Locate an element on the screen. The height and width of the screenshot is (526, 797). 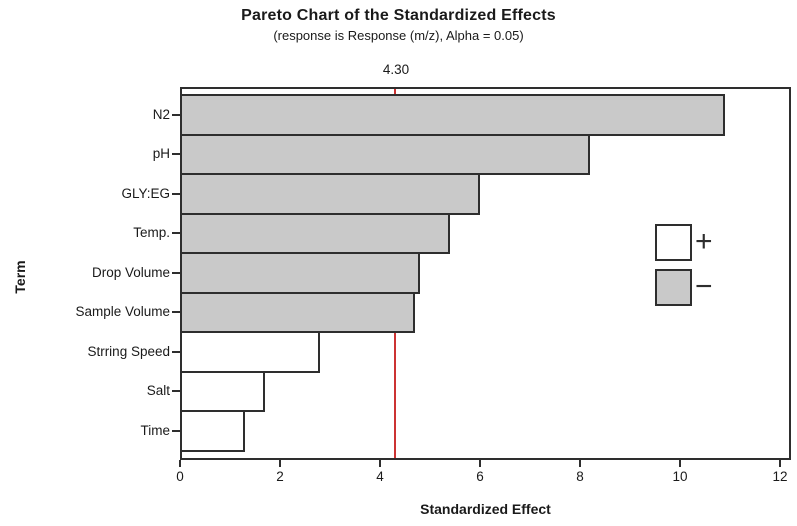
y-label-n2: N2 is located at coordinates (161, 114).